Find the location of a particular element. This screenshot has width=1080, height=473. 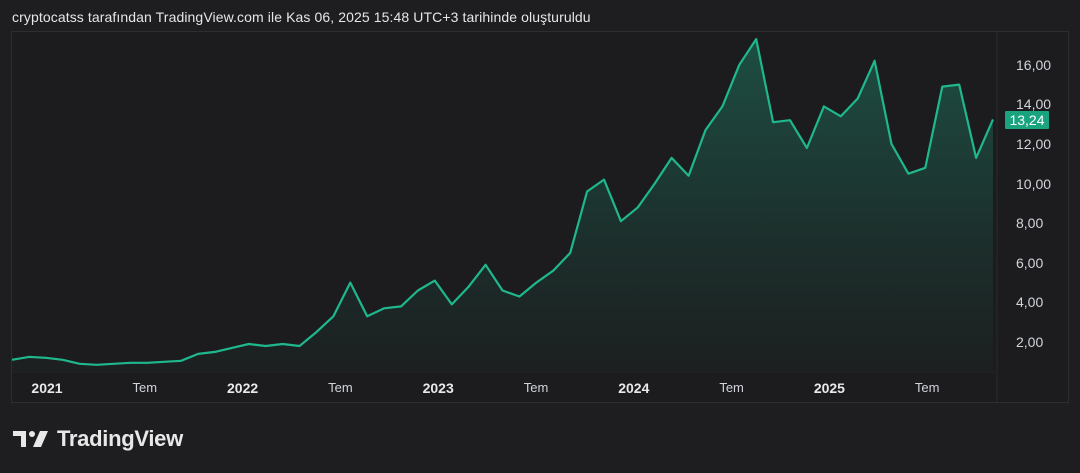

y-tick-label: 14,00 is located at coordinates (1034, 104).